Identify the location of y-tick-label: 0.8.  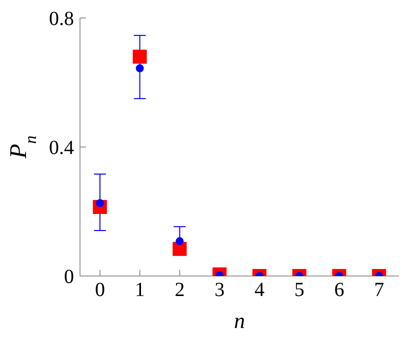
(61, 19).